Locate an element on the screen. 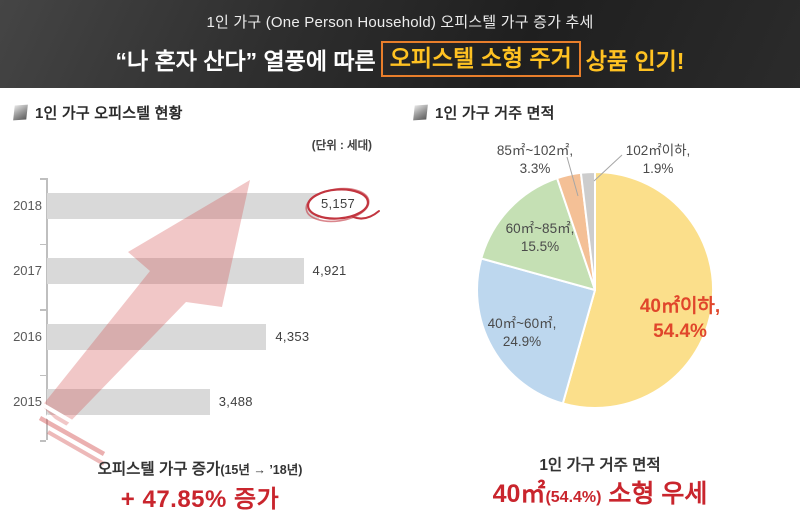 The image size is (800, 517). bar-value-2017: 4,921 is located at coordinates (329, 270).